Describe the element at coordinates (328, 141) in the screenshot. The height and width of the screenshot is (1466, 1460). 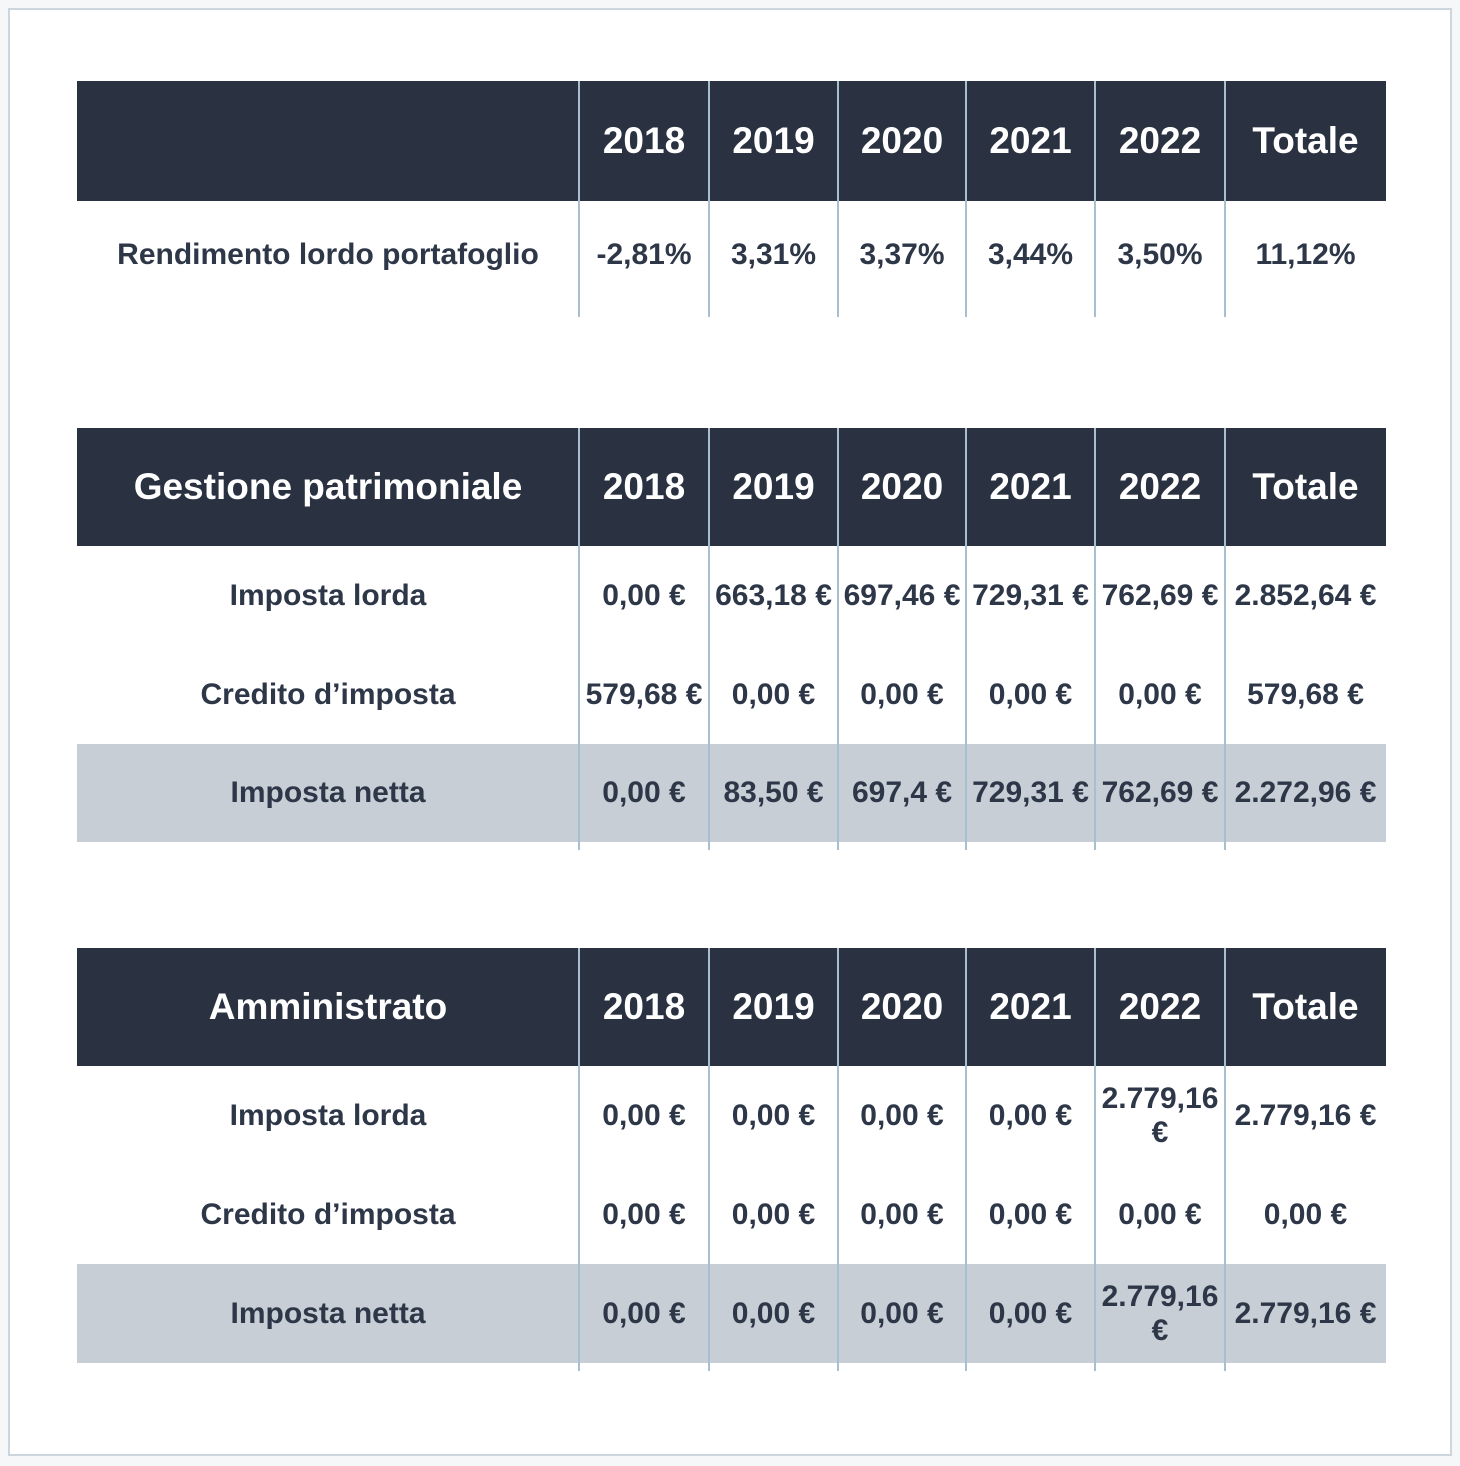
I see `table-title` at that location.